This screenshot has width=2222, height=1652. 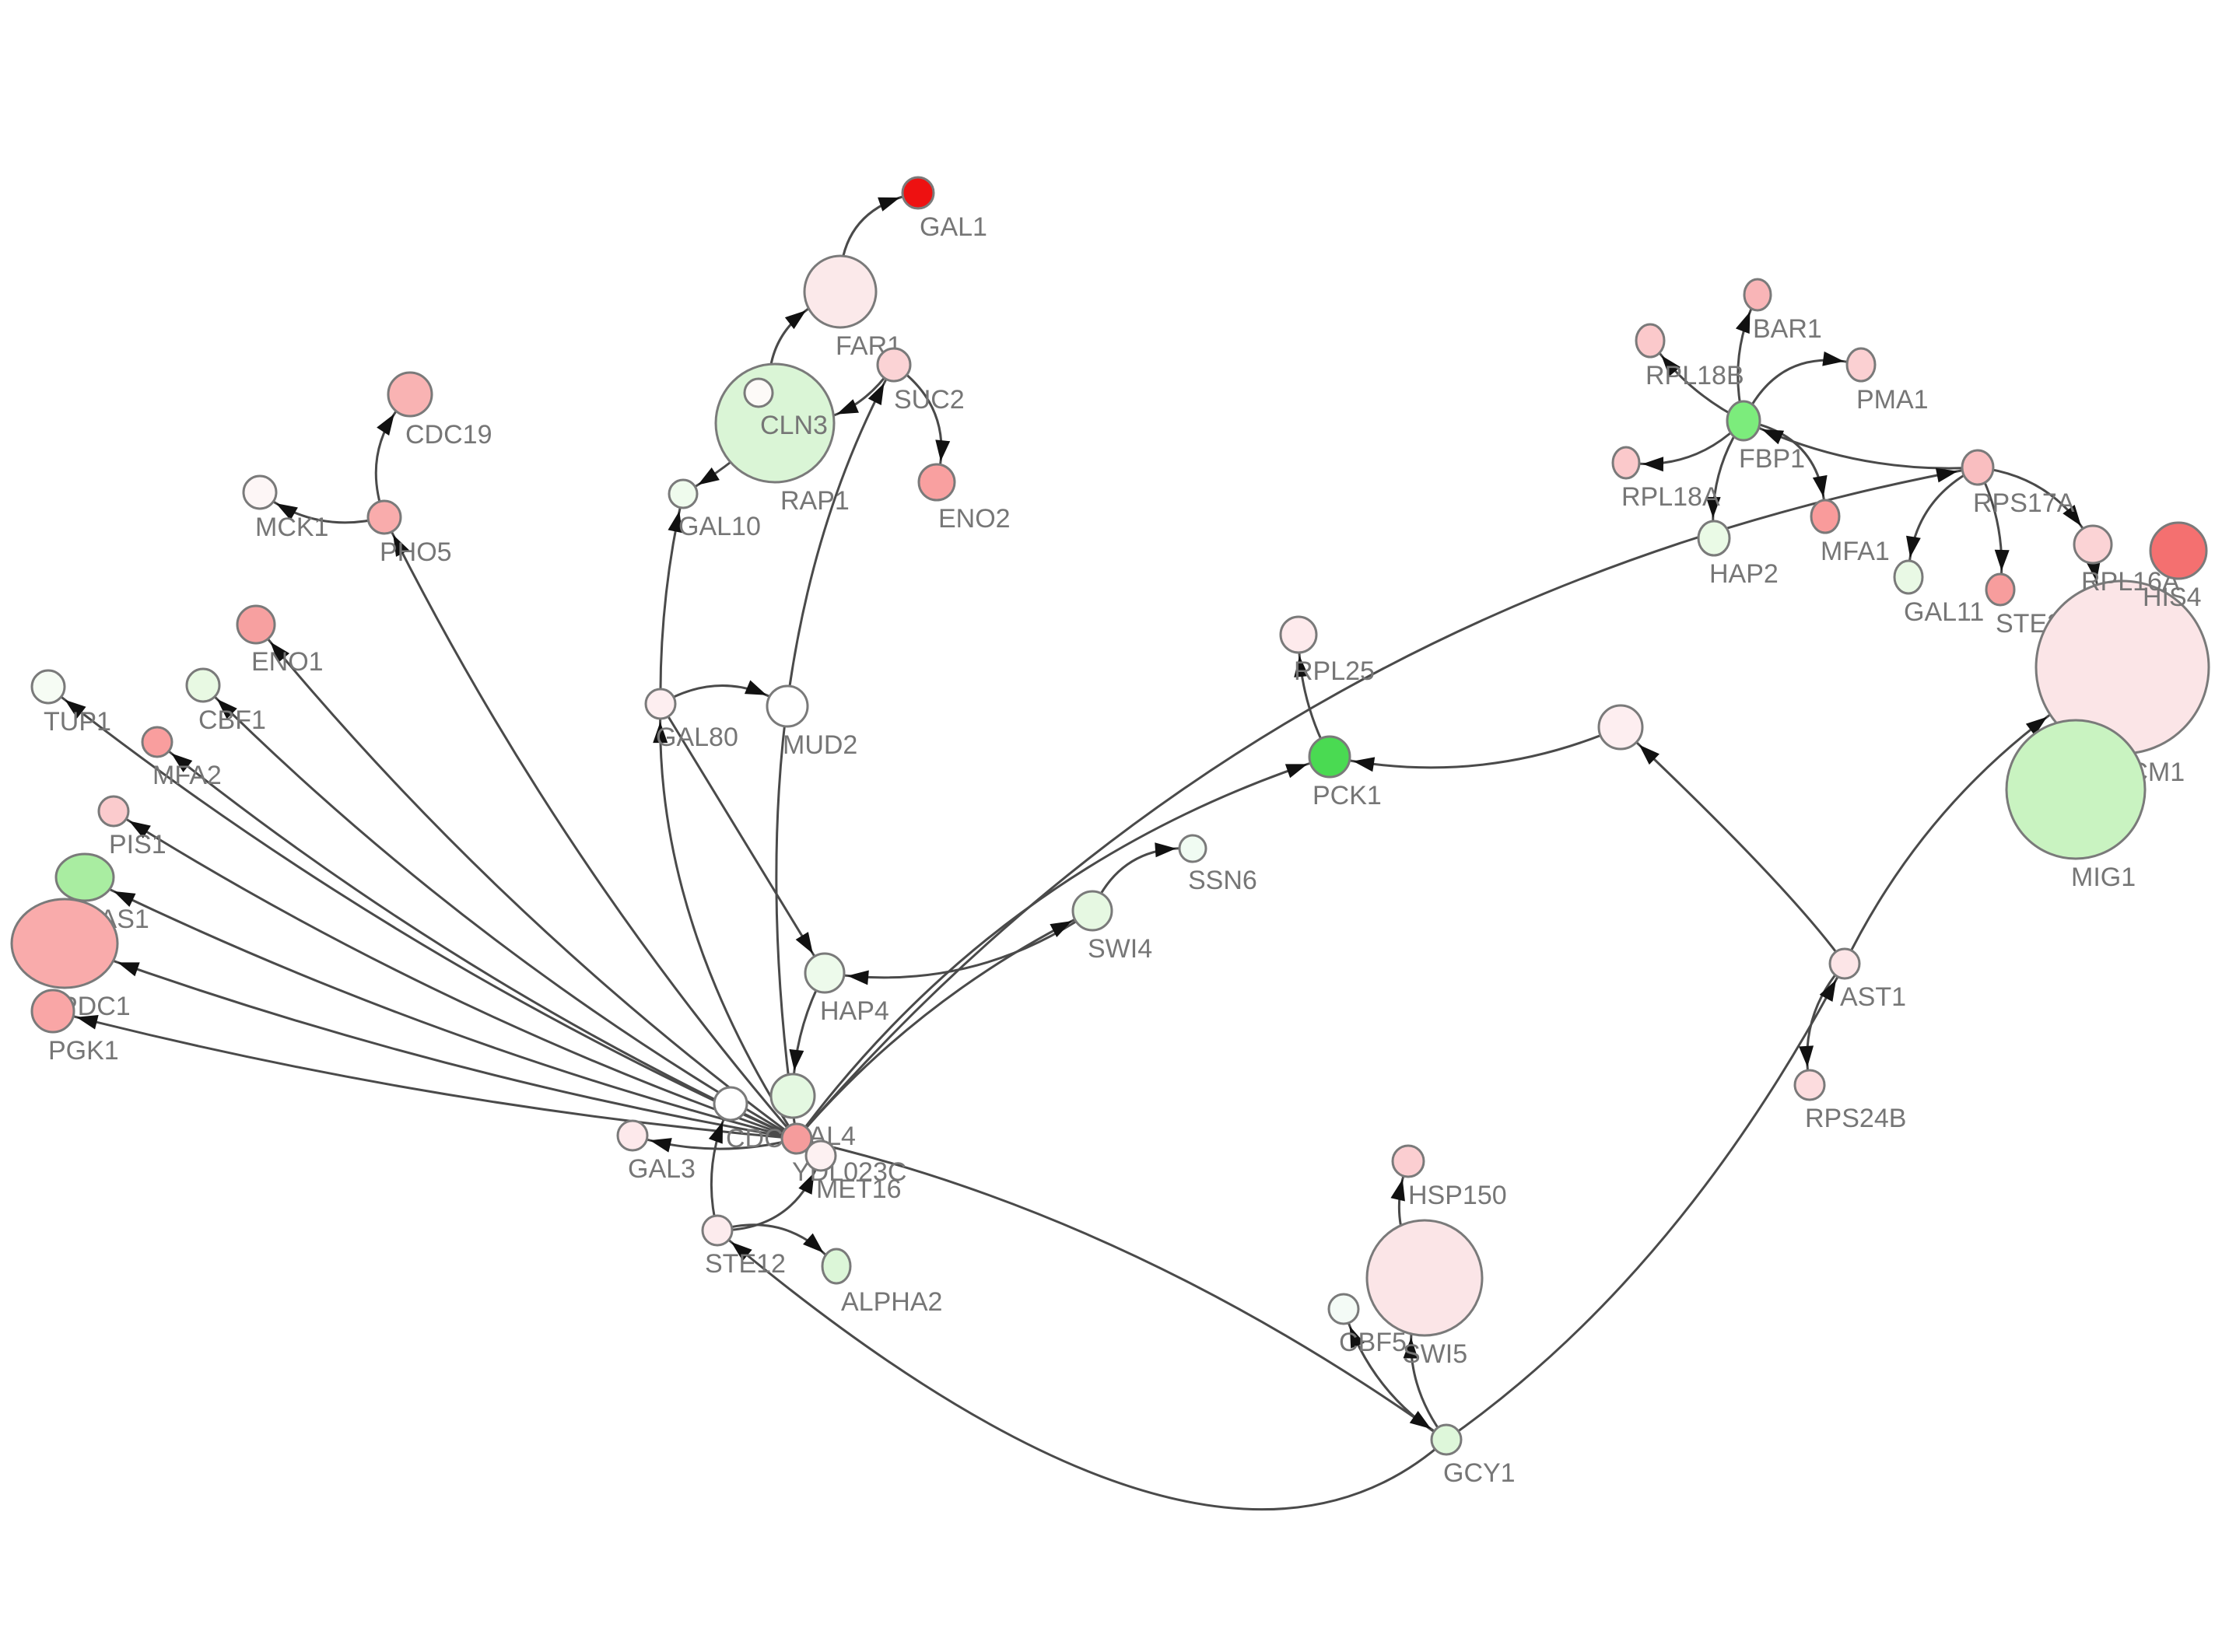 I want to click on node-RPL18A, so click(x=1626, y=463).